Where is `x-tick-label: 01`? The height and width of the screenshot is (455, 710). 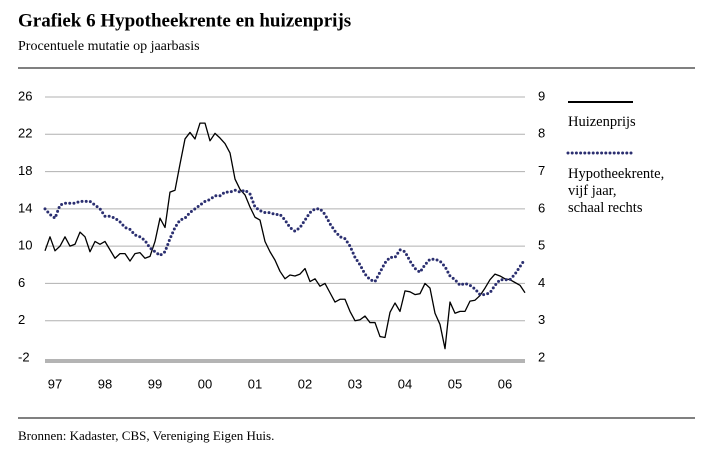
x-tick-label: 01 is located at coordinates (255, 383).